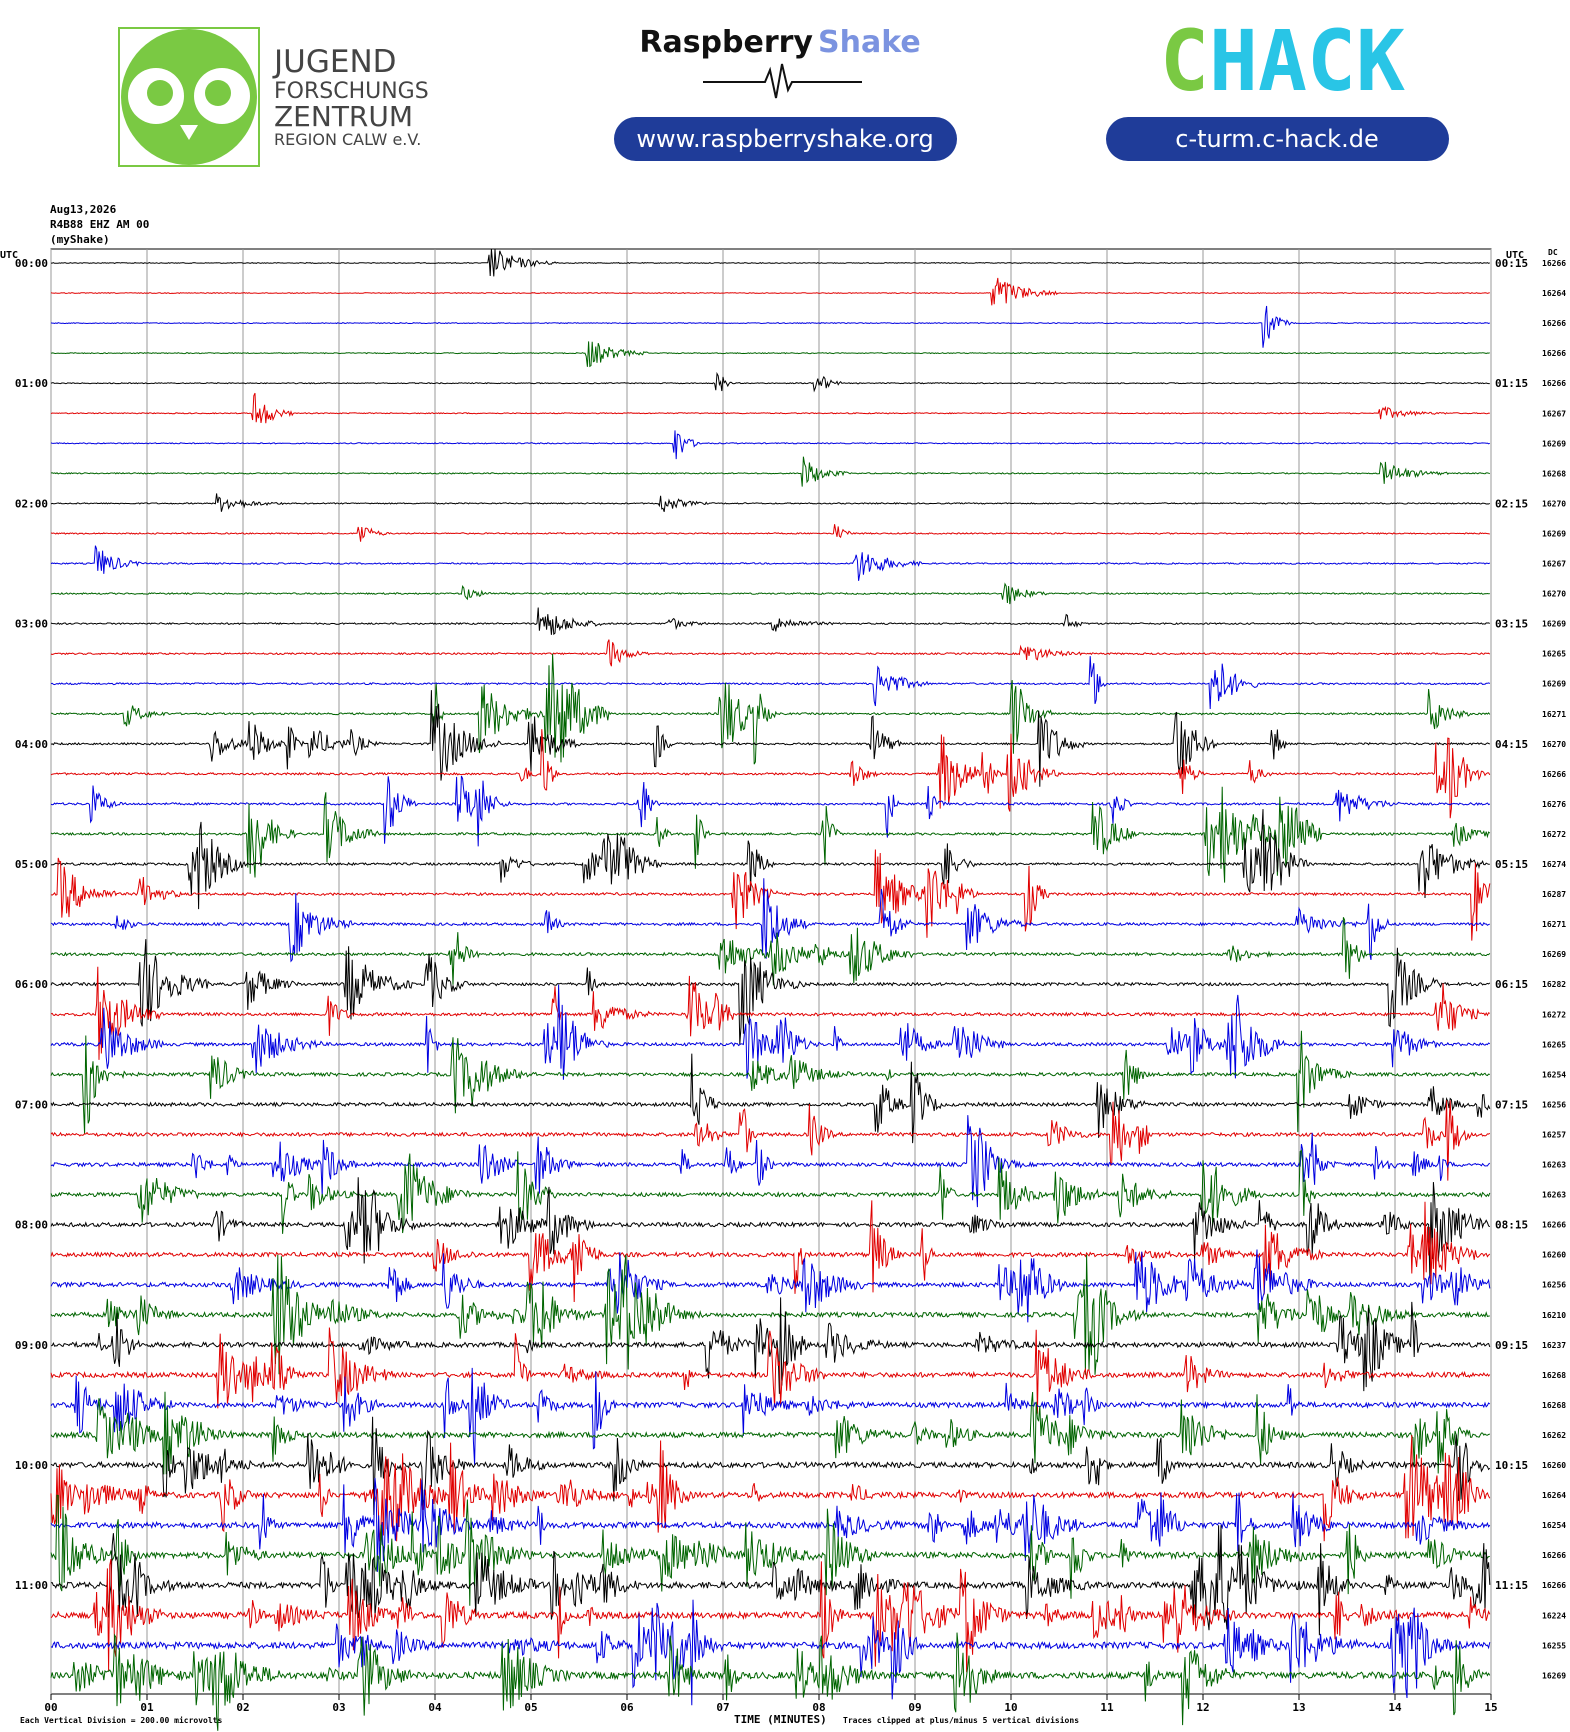  I want to click on dc-value: 16260, so click(1554, 1255).